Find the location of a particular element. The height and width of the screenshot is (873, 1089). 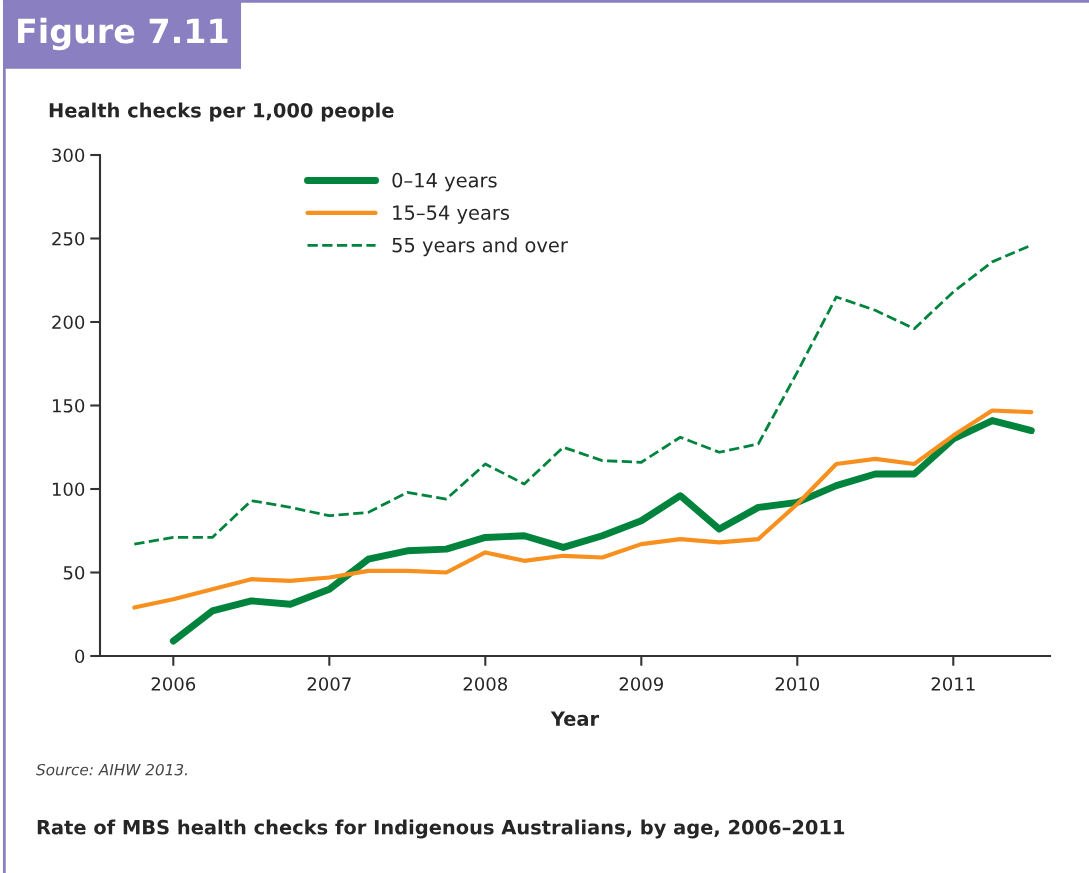

y-tick-label: 0 is located at coordinates (80, 656).